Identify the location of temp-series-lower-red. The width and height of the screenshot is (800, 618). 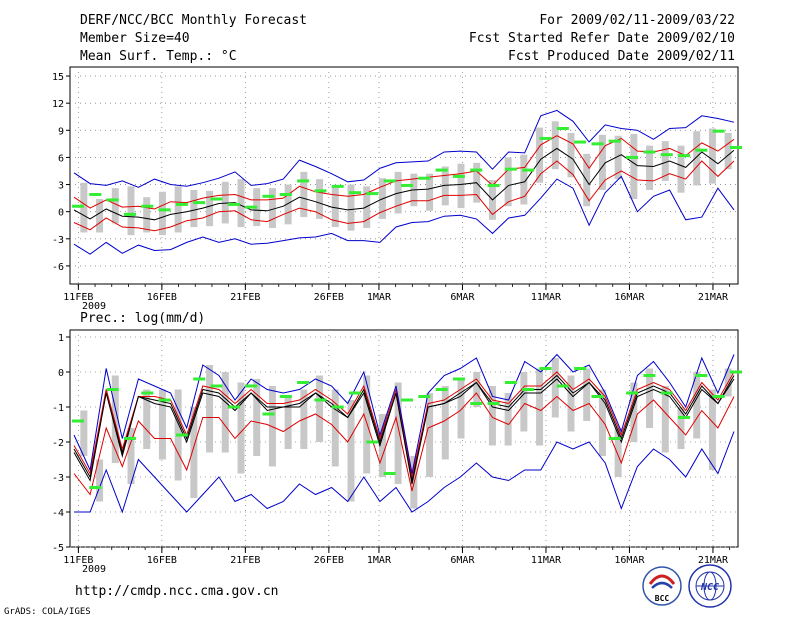
(404, 196).